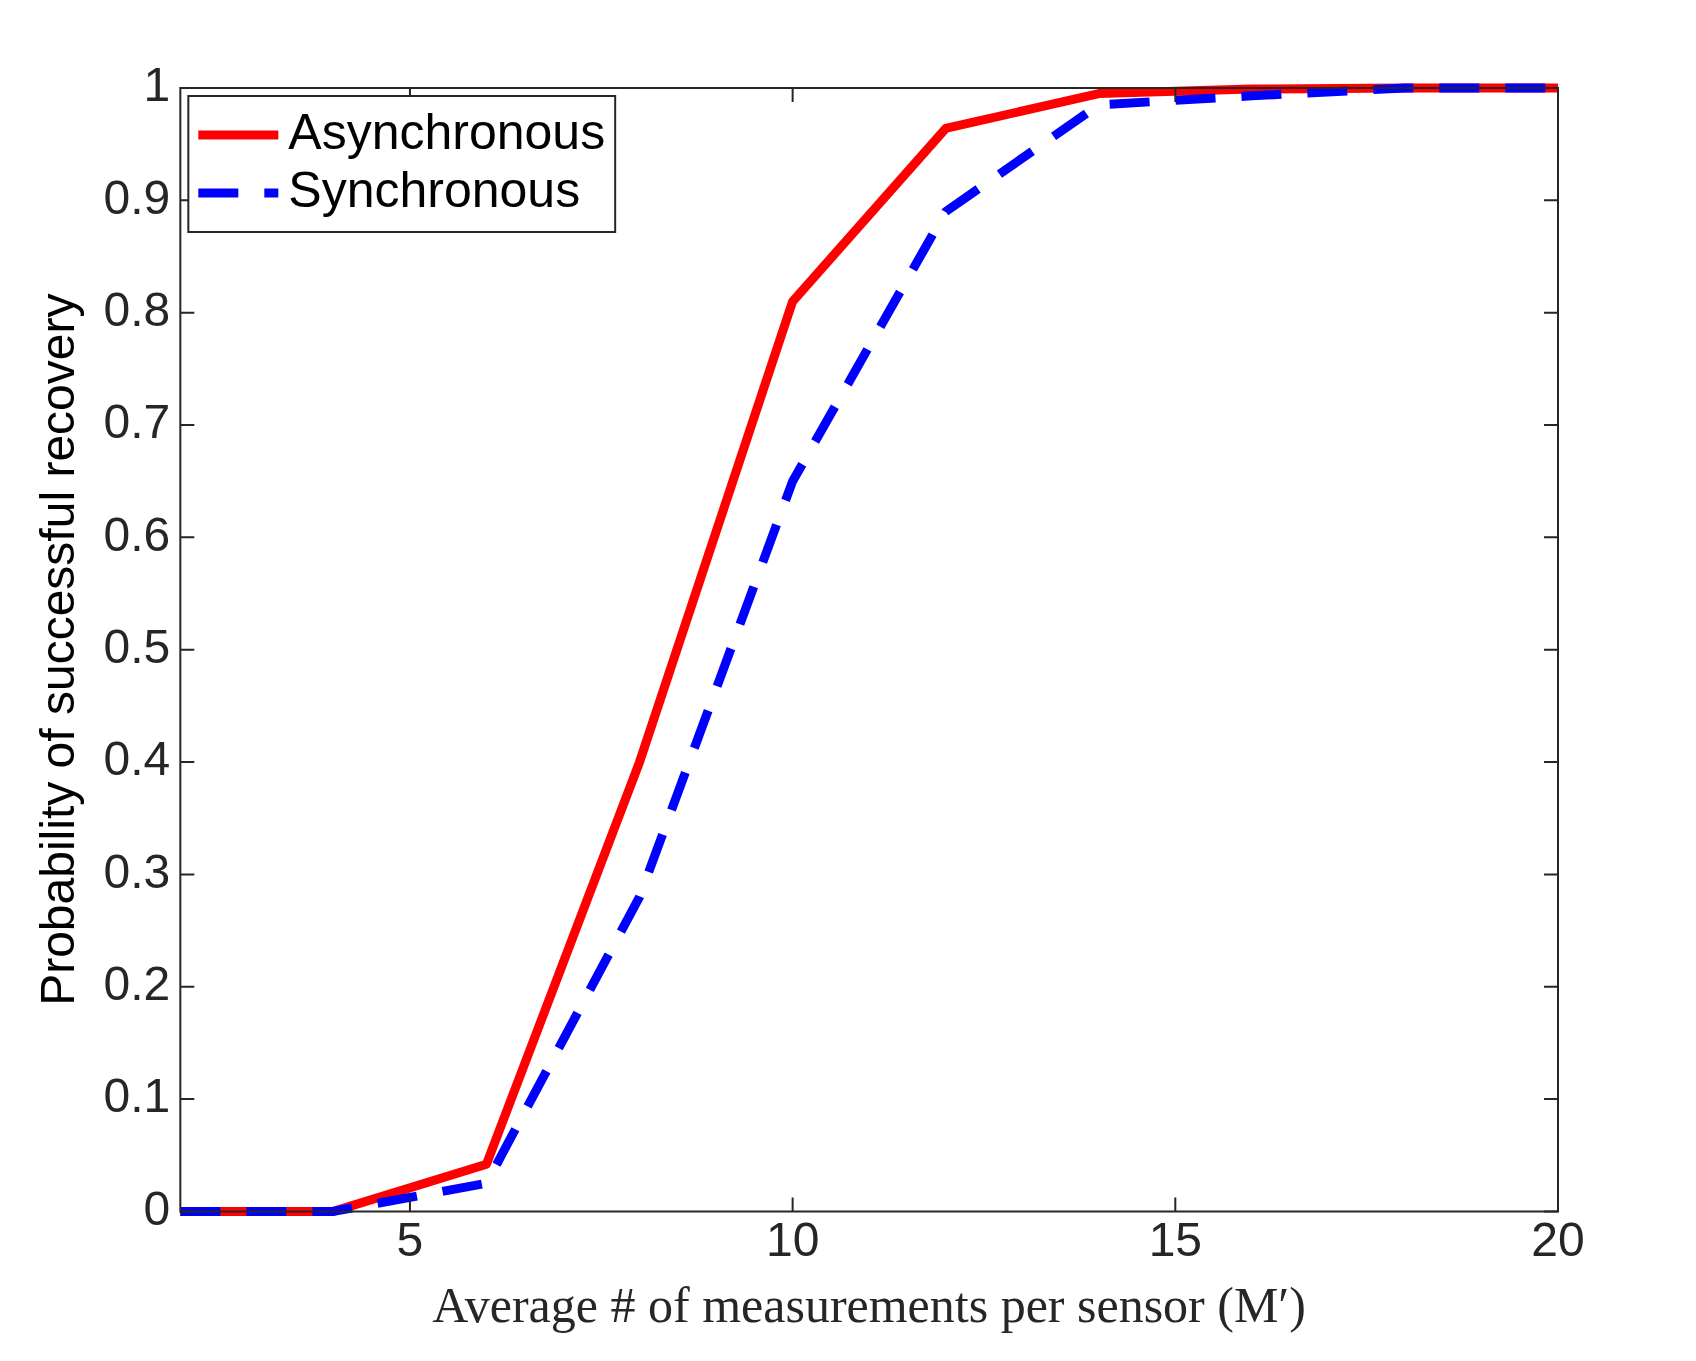 This screenshot has width=1696, height=1361. What do you see at coordinates (869, 1305) in the screenshot?
I see `x-axis-title: Average # of measurements per sensor (M′)` at bounding box center [869, 1305].